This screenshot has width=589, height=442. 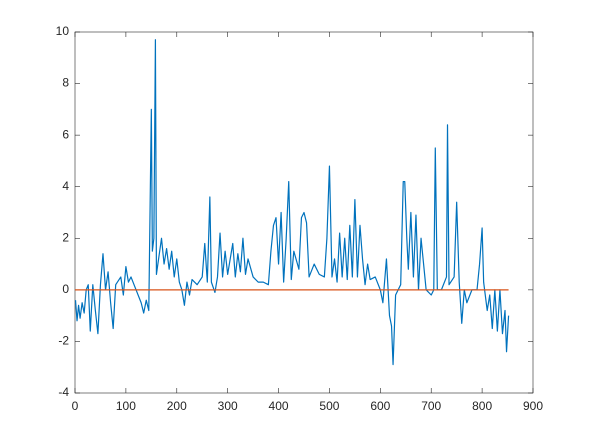 What do you see at coordinates (279, 406) in the screenshot?
I see `x-tick-label: 400` at bounding box center [279, 406].